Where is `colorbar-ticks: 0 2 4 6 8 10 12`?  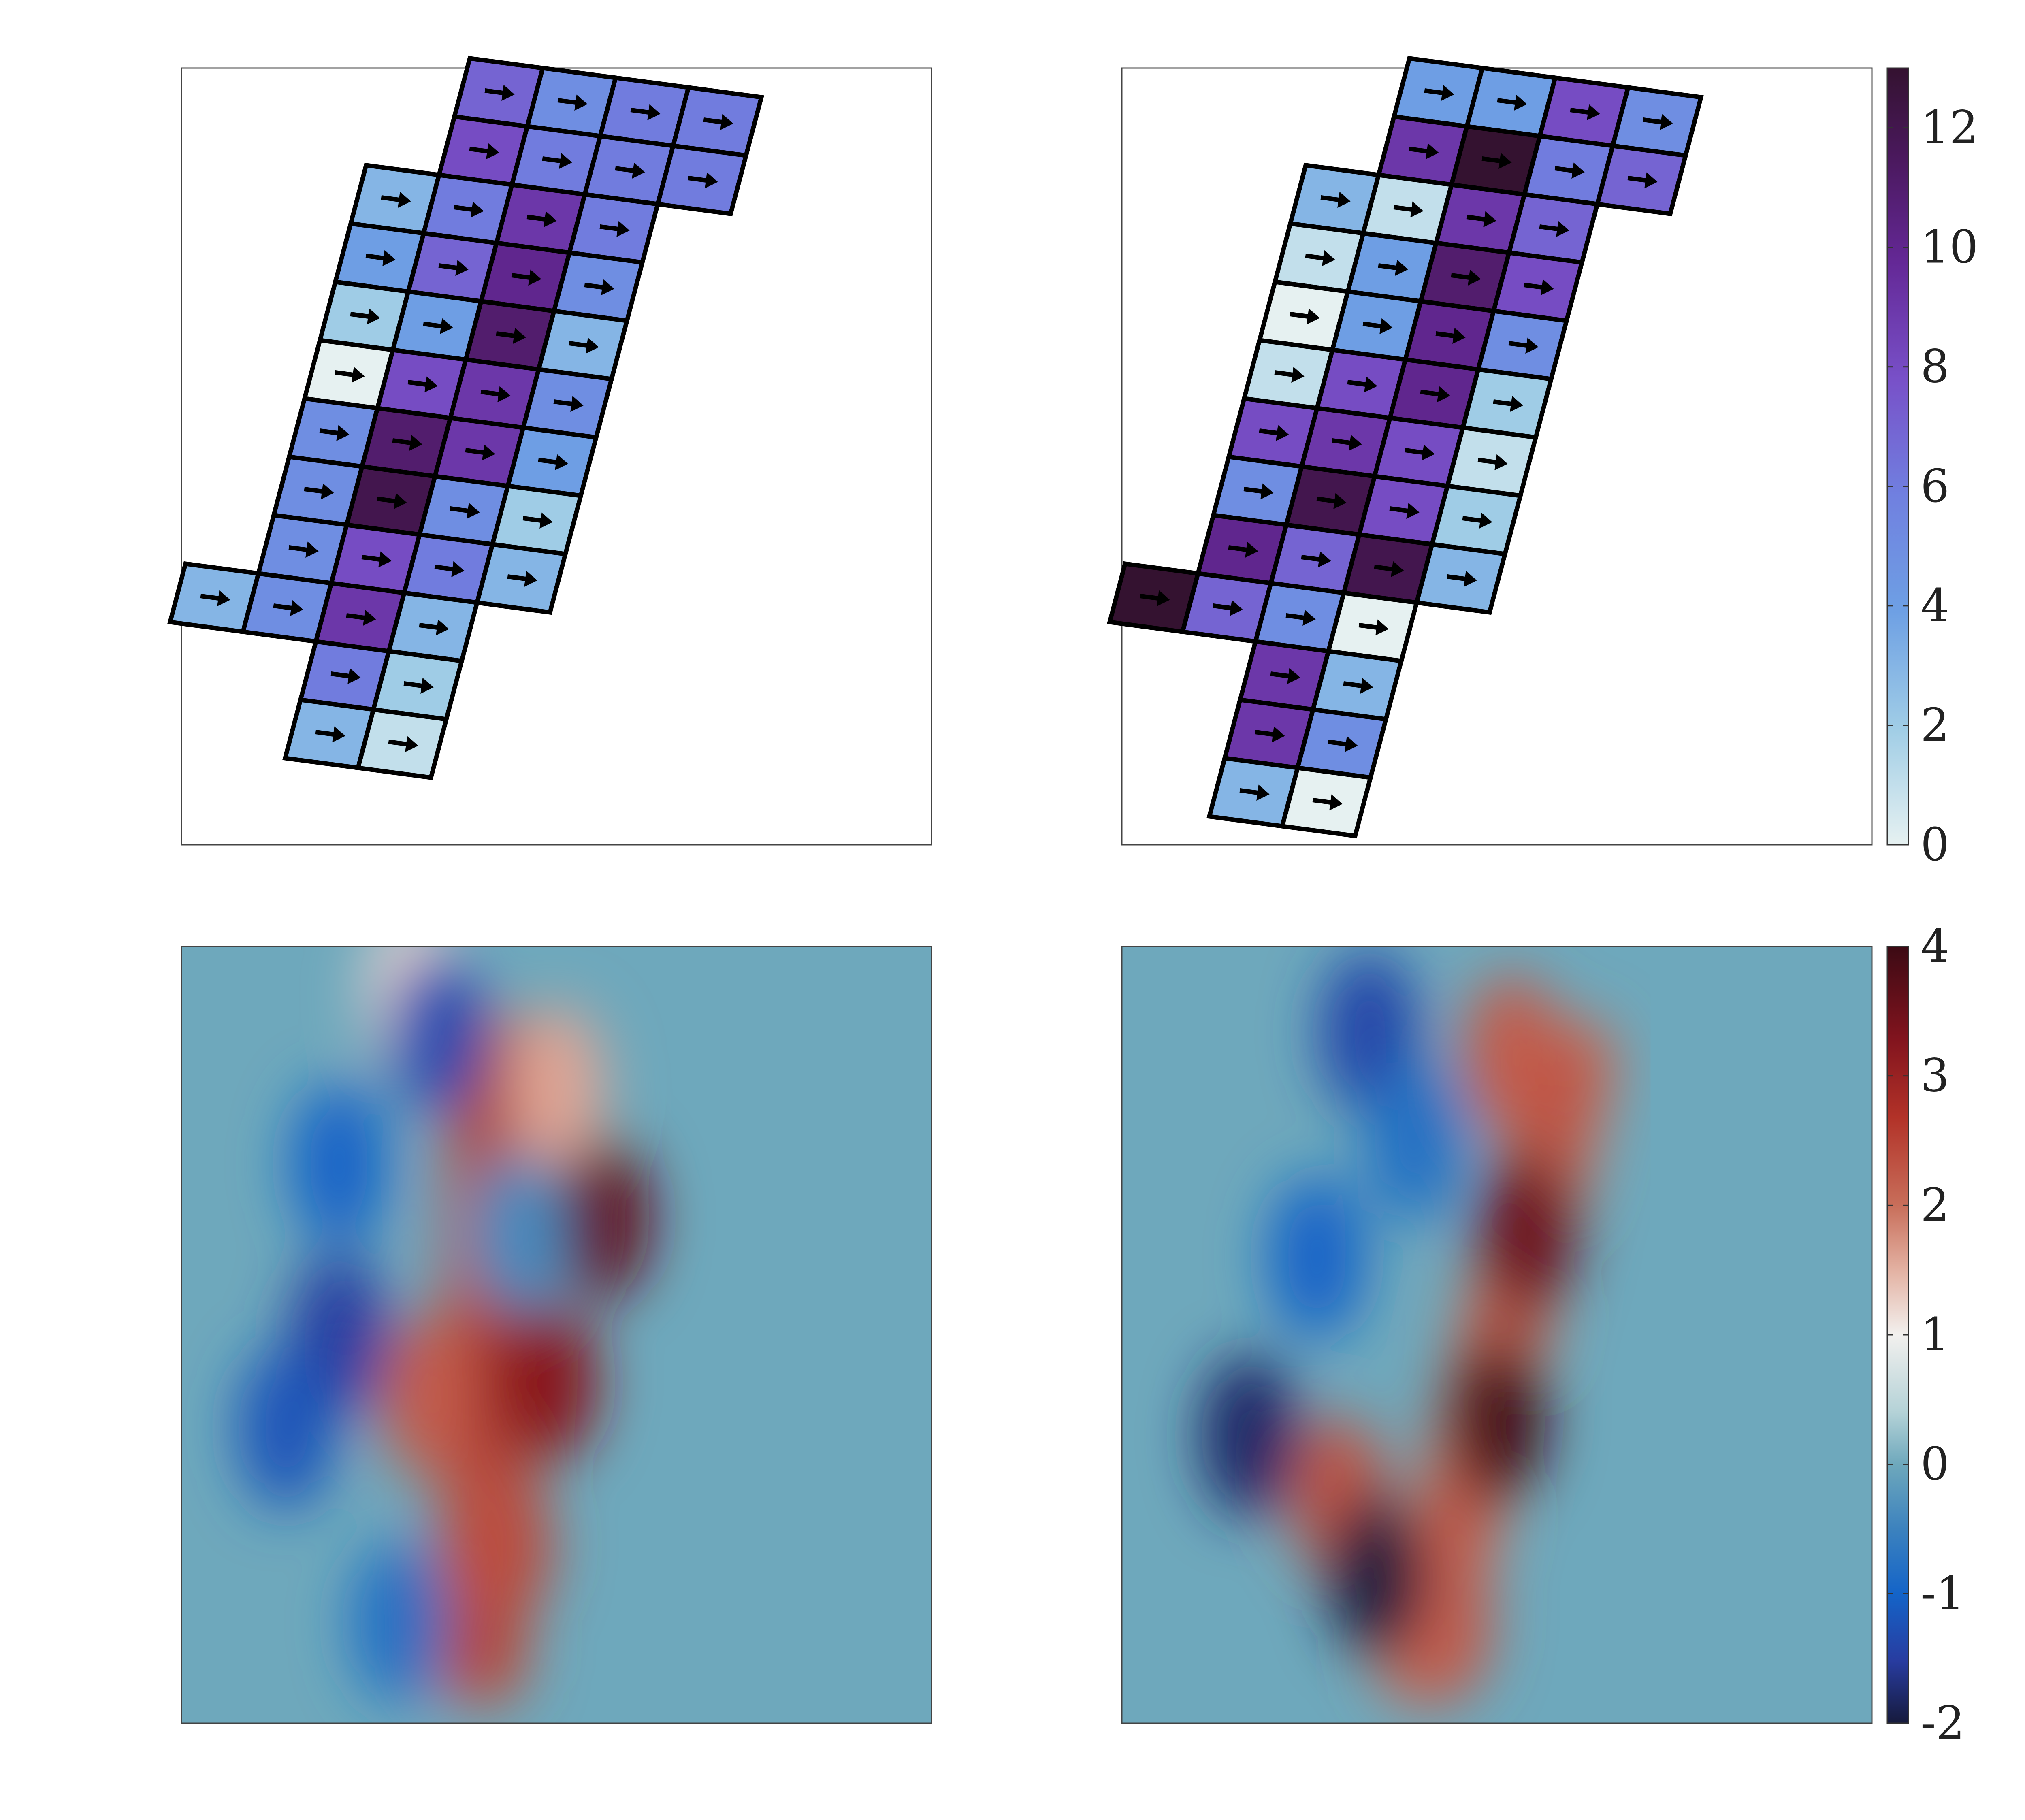
colorbar-ticks: 0 2 4 6 8 10 12 is located at coordinates (1932, 486).